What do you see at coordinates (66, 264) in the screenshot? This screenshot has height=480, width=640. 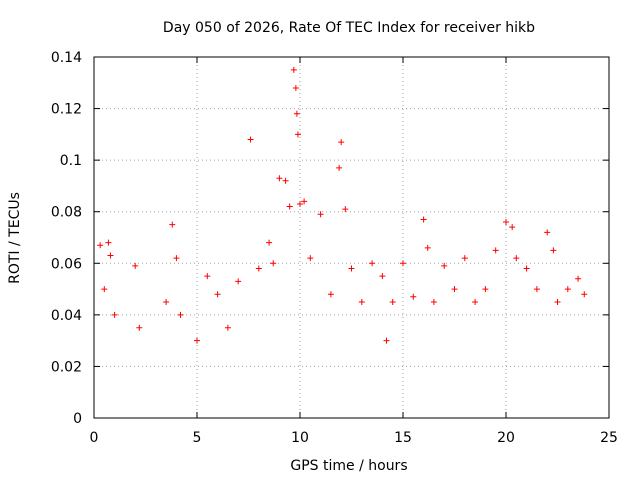 I see `y-tick-label: 0.06` at bounding box center [66, 264].